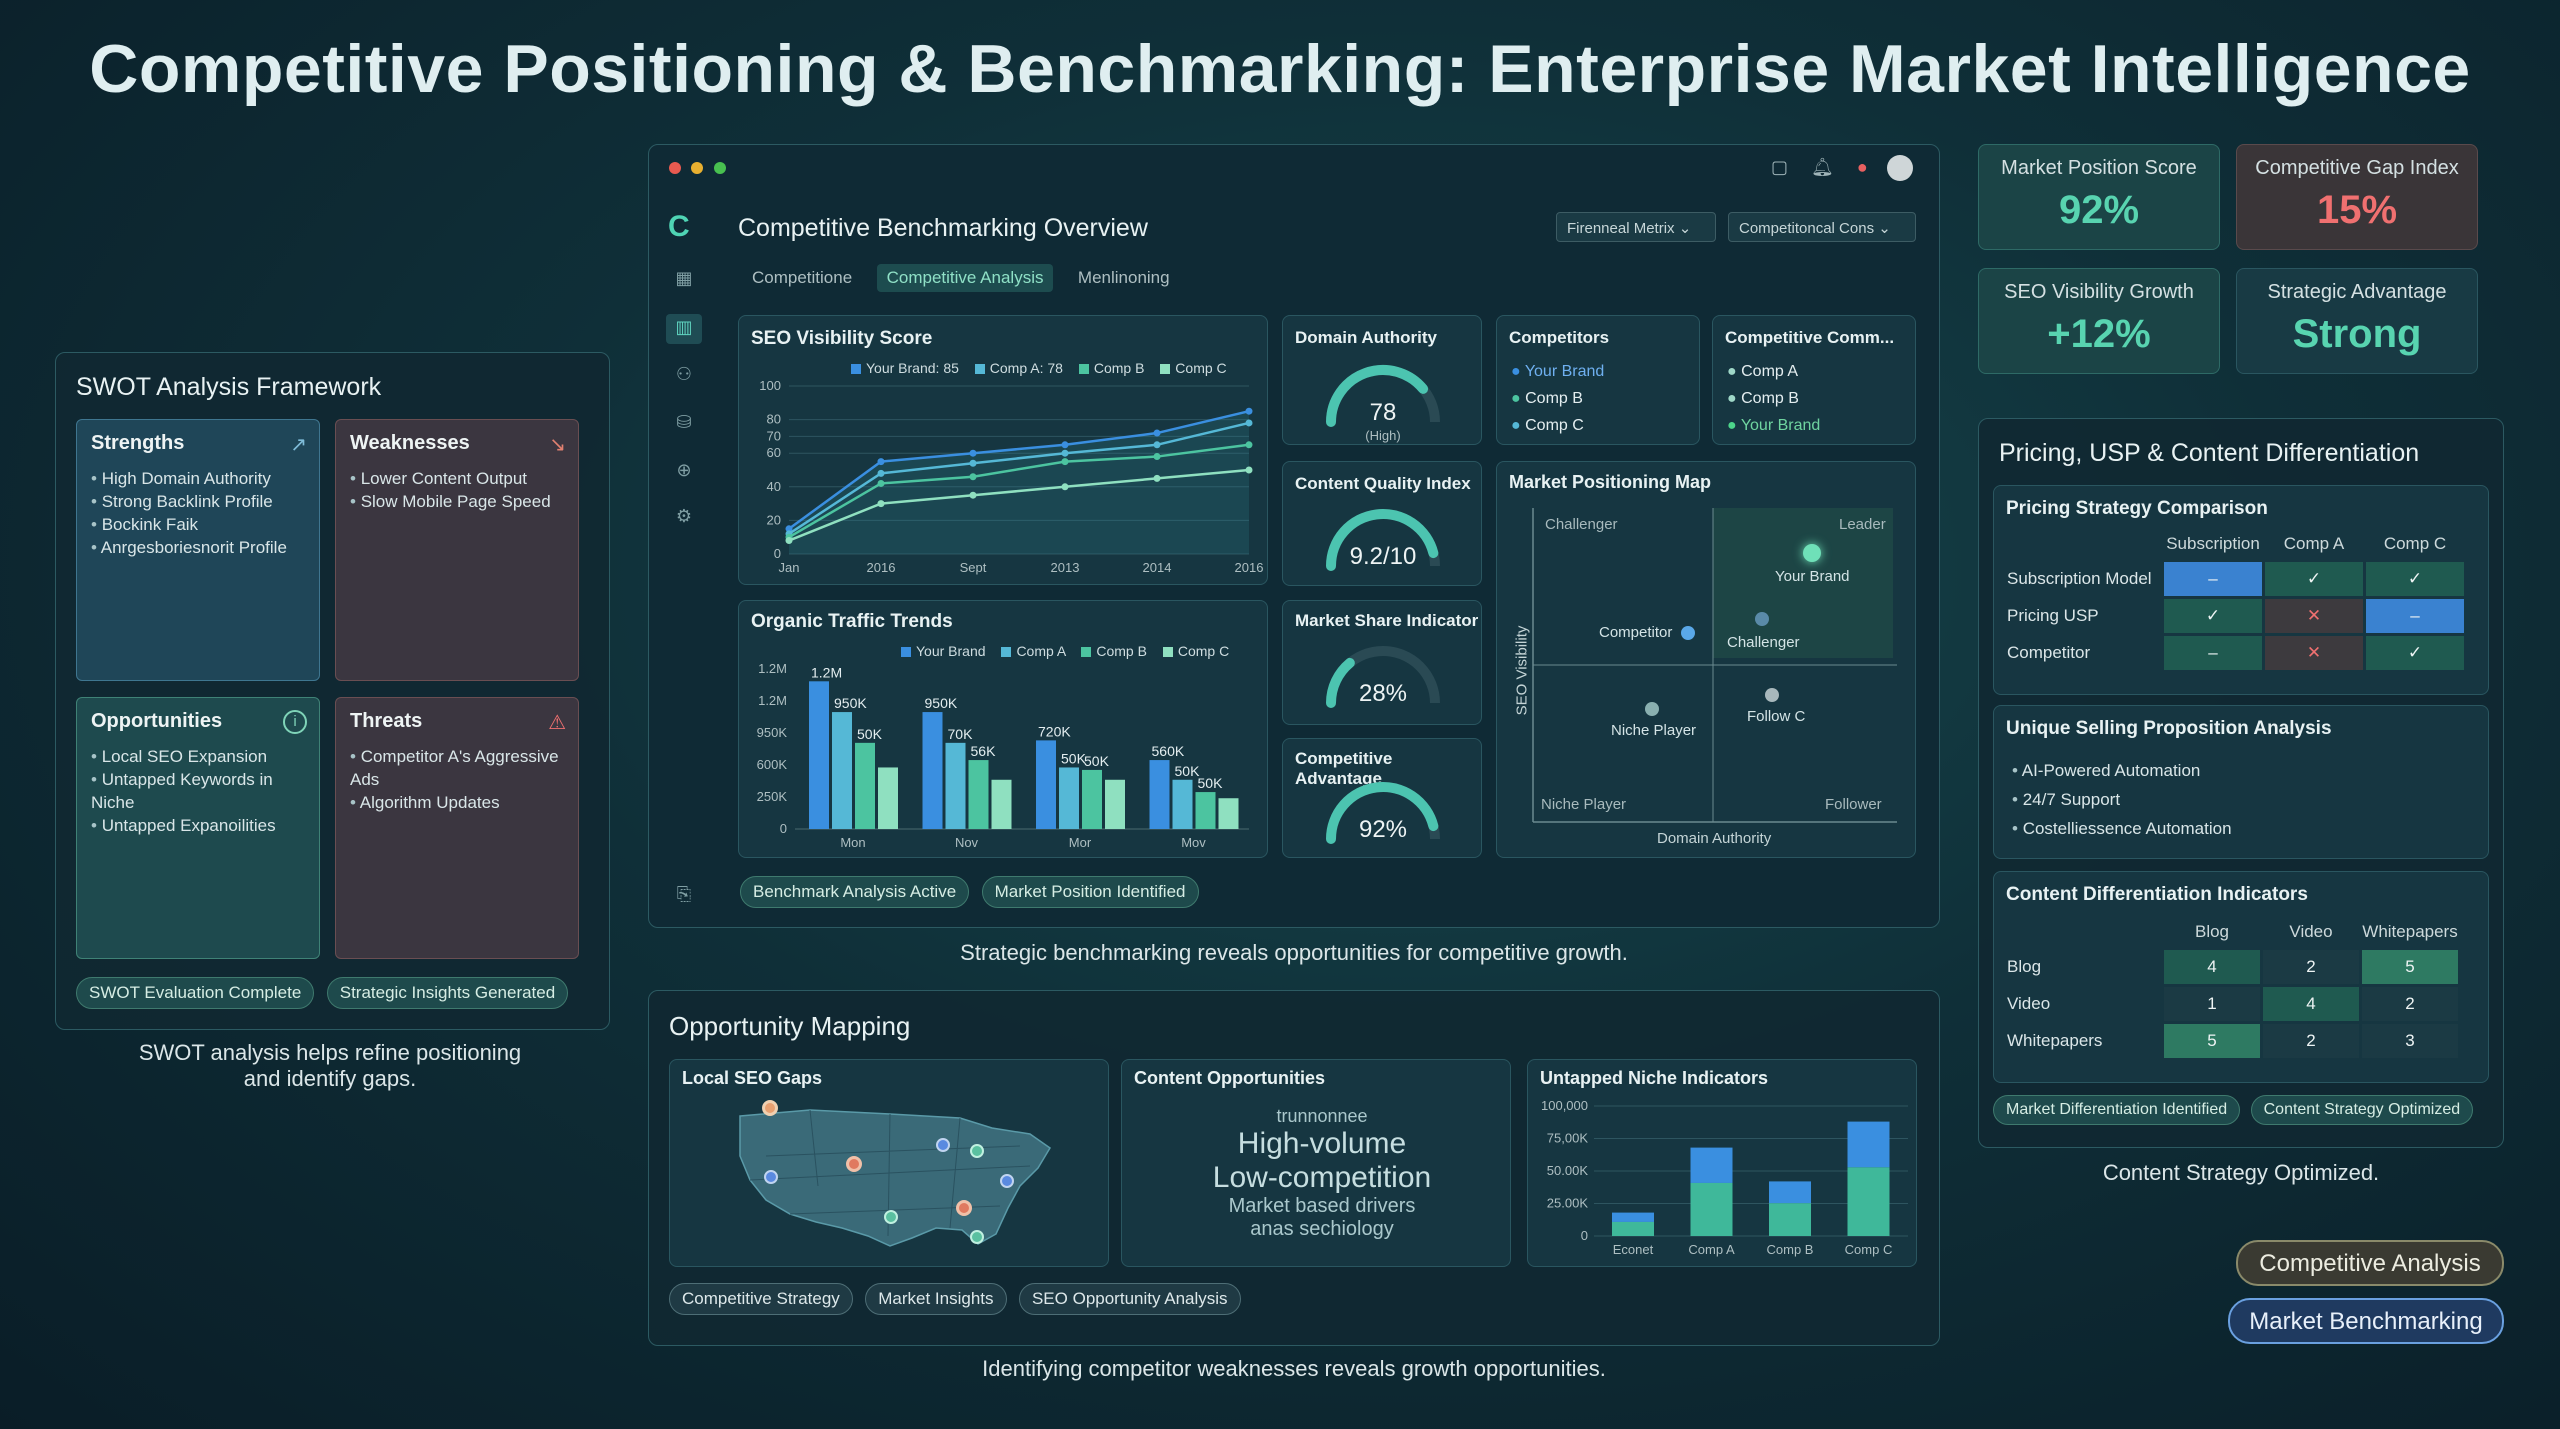 The height and width of the screenshot is (1429, 2560). What do you see at coordinates (1584, 1235) in the screenshot?
I see `y-tick-label: 0` at bounding box center [1584, 1235].